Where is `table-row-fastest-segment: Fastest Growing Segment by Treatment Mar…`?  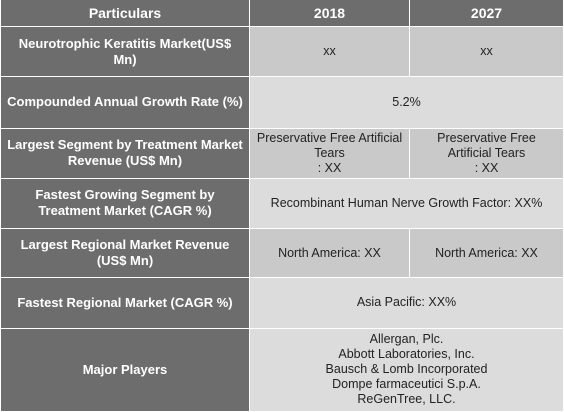 table-row-fastest-segment: Fastest Growing Segment by Treatment Mar… is located at coordinates (282, 204).